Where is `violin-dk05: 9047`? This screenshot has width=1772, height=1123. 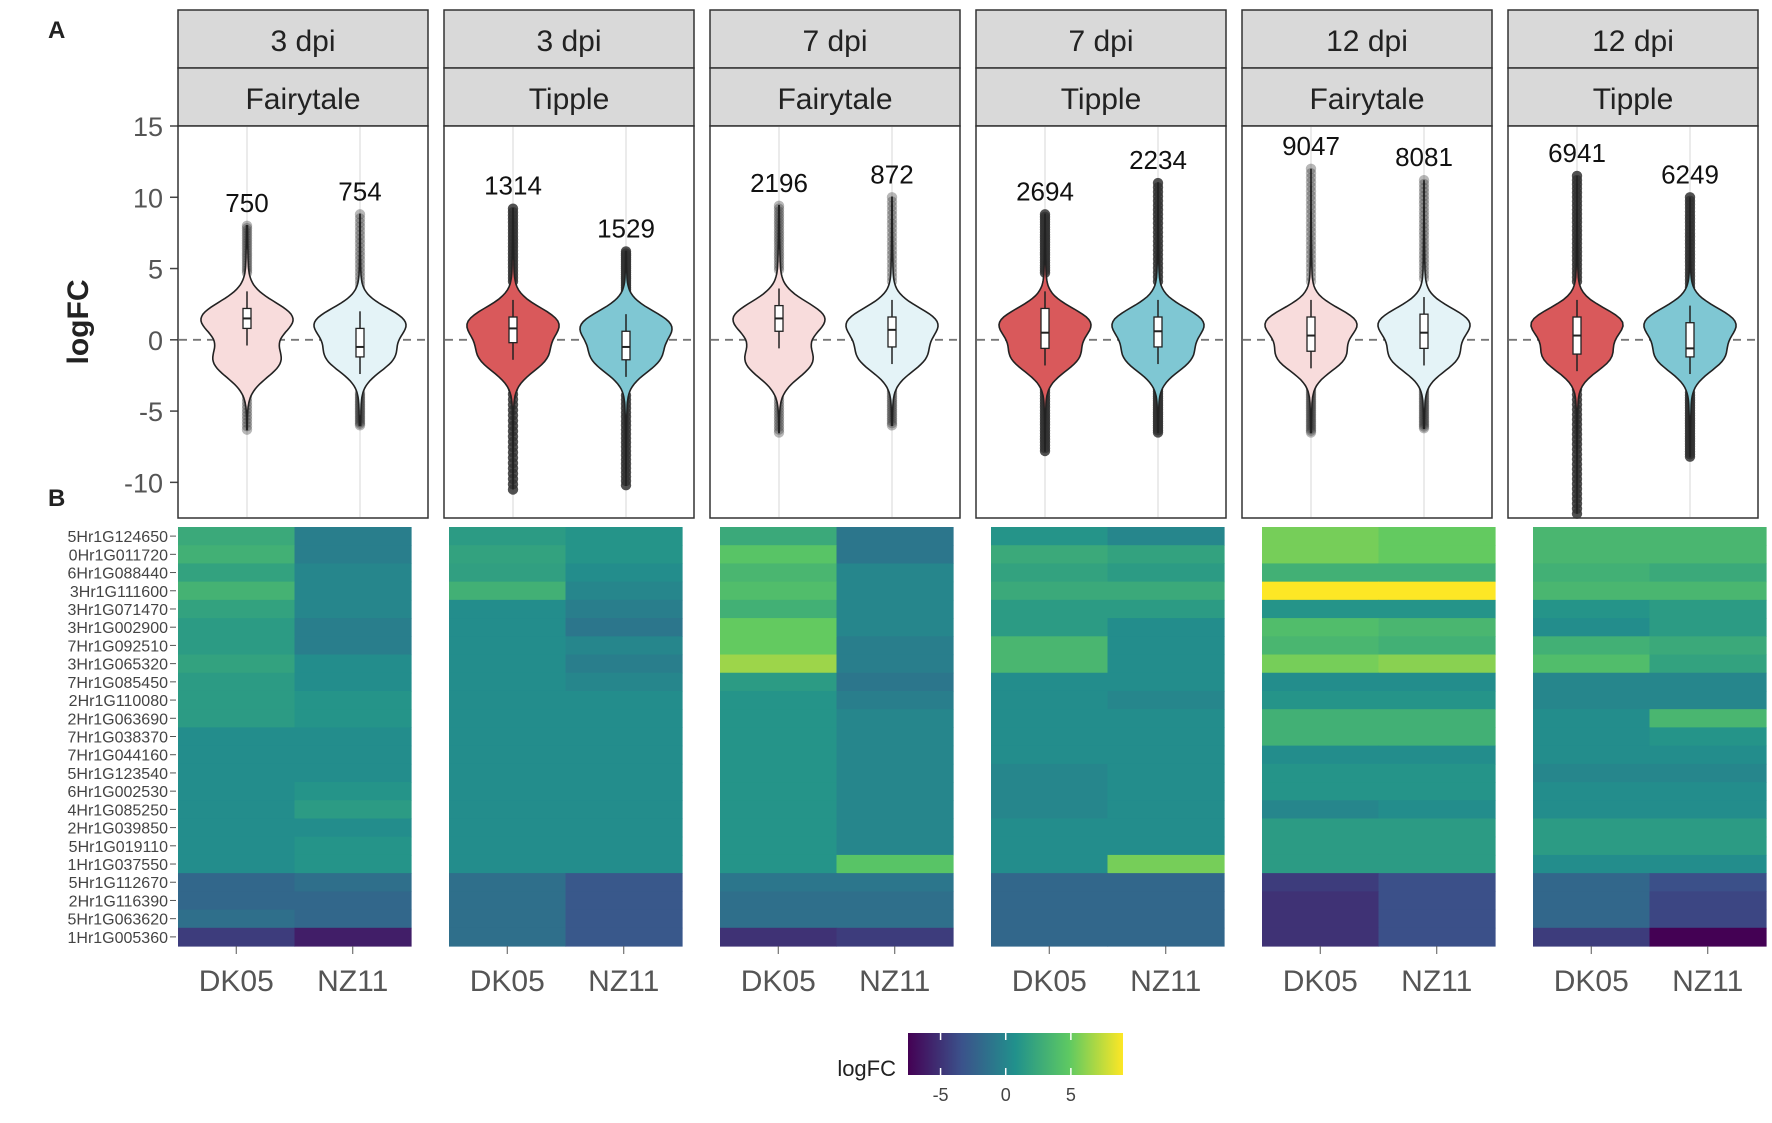
violin-dk05: 9047 is located at coordinates (1311, 284).